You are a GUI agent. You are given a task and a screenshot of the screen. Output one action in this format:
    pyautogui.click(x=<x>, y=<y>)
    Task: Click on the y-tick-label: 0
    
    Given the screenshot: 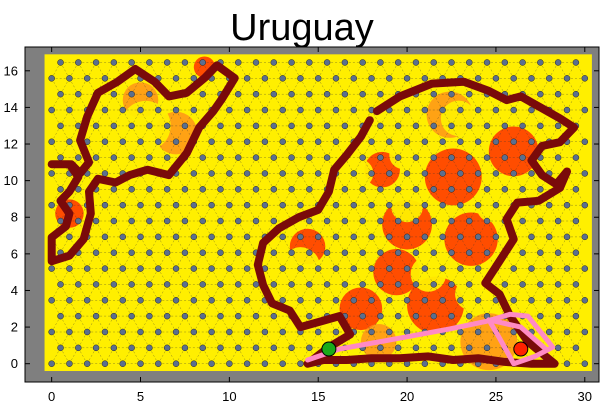 What is the action you would take?
    pyautogui.click(x=14, y=363)
    